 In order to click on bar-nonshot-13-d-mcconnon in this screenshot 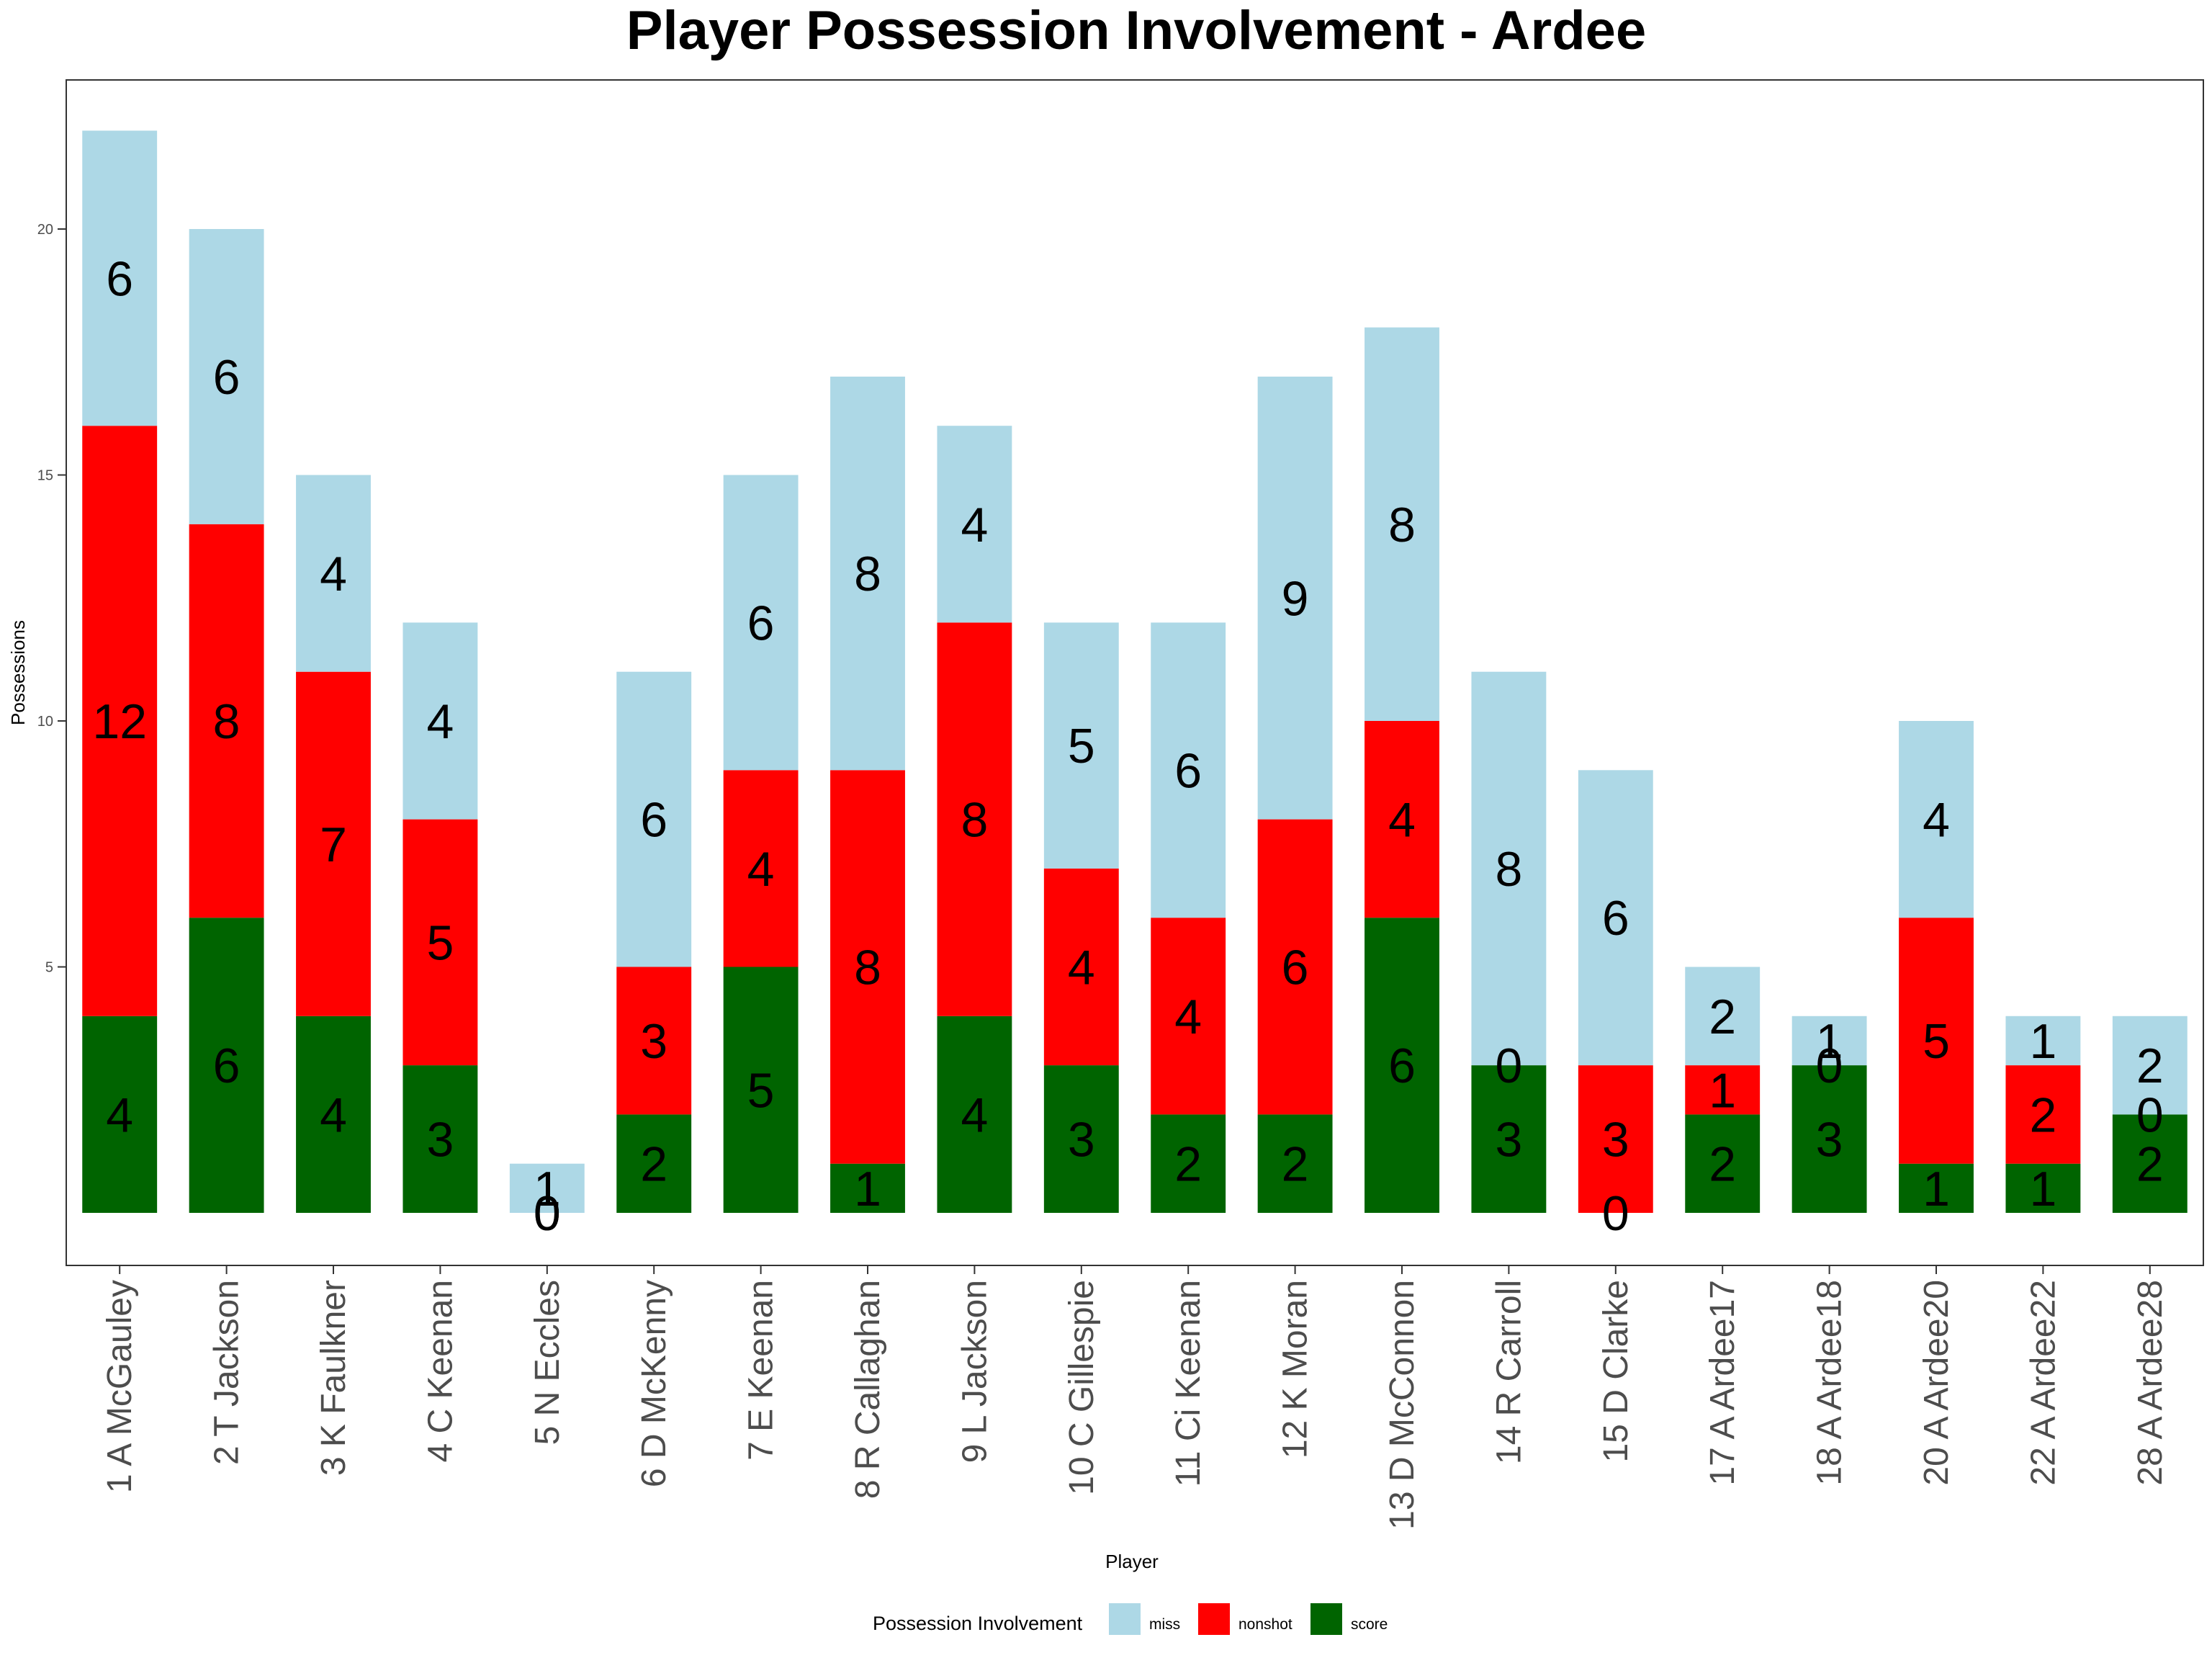, I will do `click(1401, 820)`.